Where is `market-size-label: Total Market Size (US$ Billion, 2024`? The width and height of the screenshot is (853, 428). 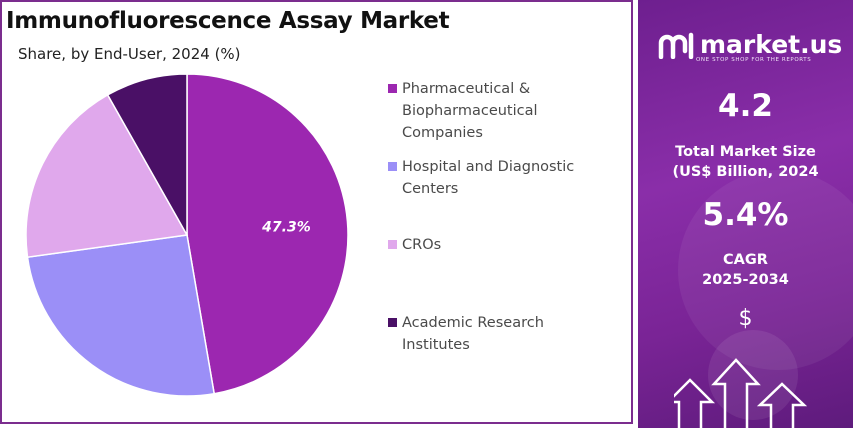 market-size-label: Total Market Size (US$ Billion, 2024 is located at coordinates (745, 162).